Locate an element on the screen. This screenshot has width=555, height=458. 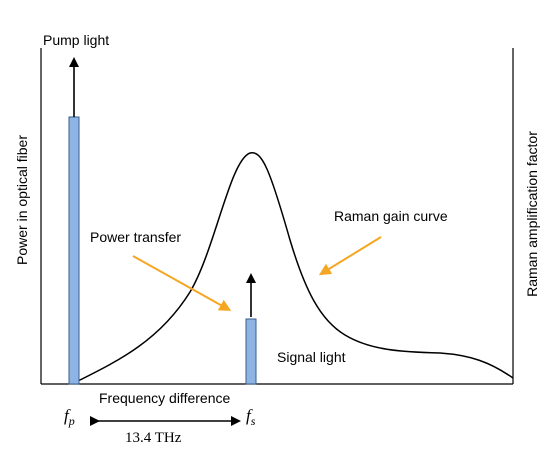
y-right-label: Raman amplification factor is located at coordinates (532, 214).